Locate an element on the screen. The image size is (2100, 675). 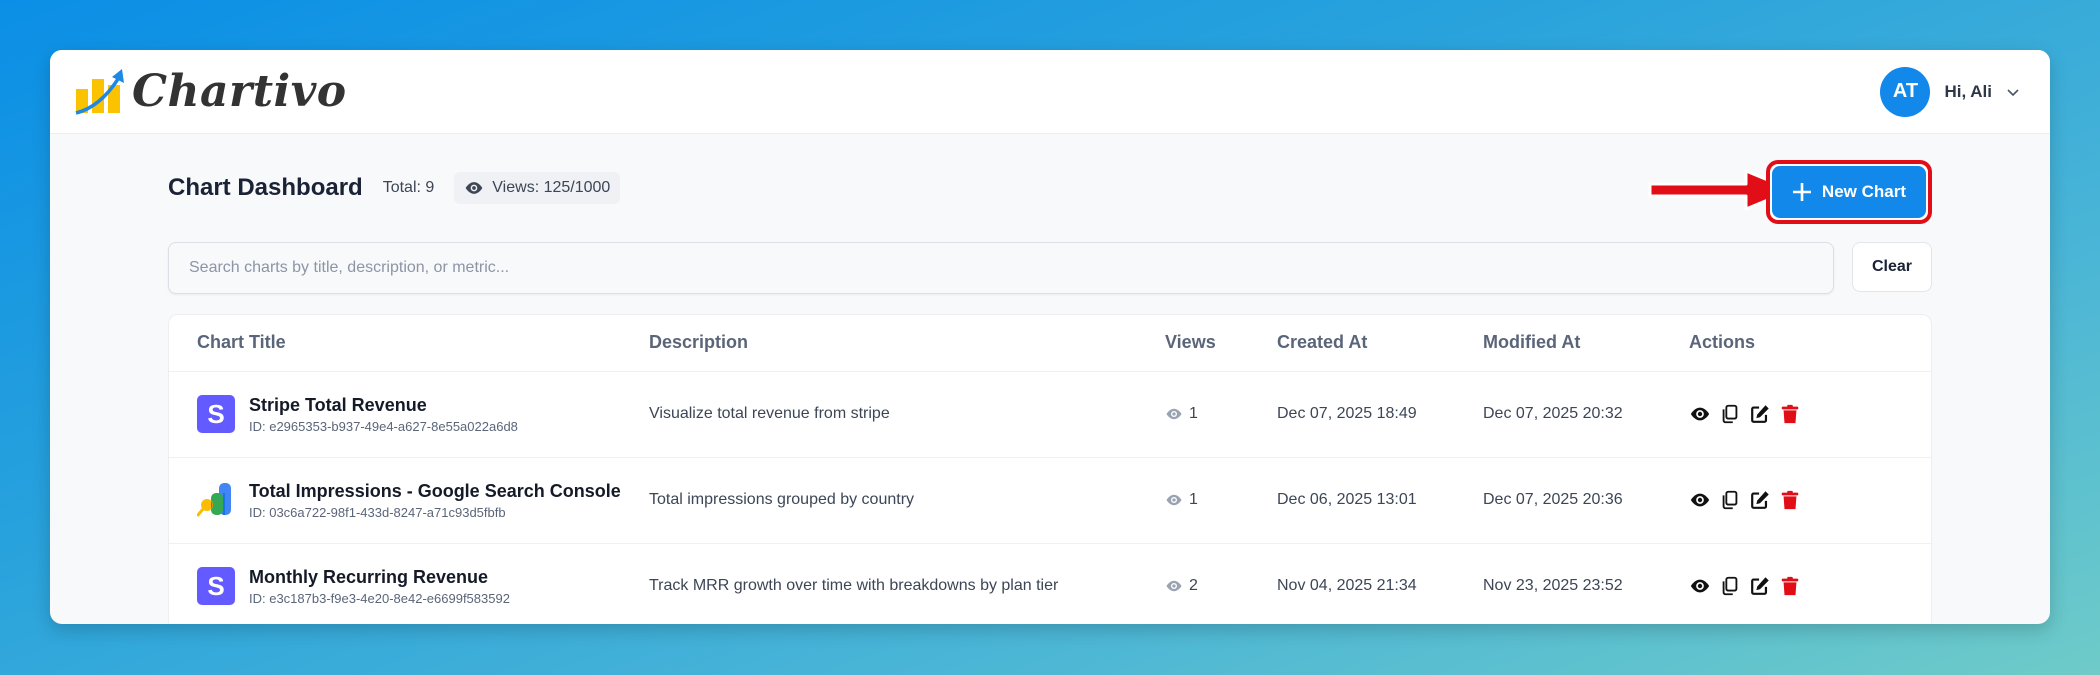
views-quota-badge: Views: 125/1000 is located at coordinates (537, 188).